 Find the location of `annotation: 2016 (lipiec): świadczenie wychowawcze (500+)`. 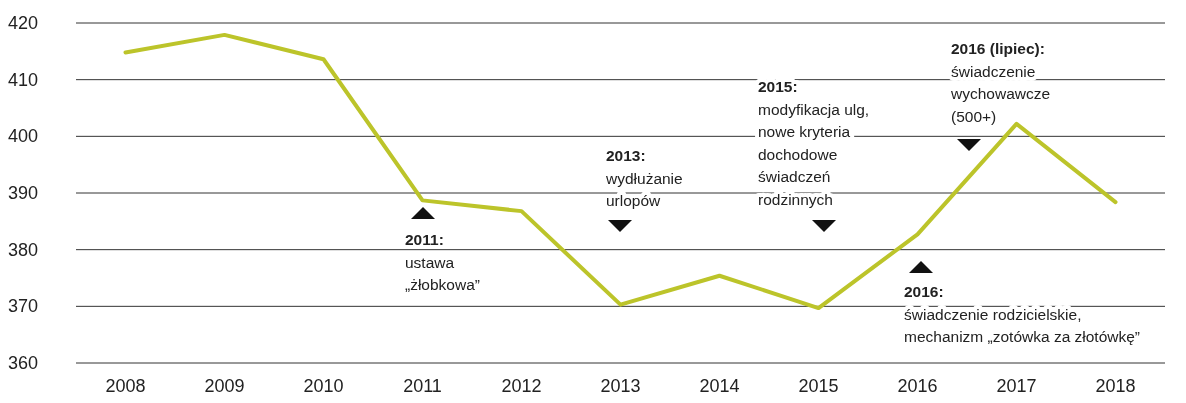

annotation: 2016 (lipiec): świadczenie wychowawcze (500+) is located at coordinates (1000, 82).